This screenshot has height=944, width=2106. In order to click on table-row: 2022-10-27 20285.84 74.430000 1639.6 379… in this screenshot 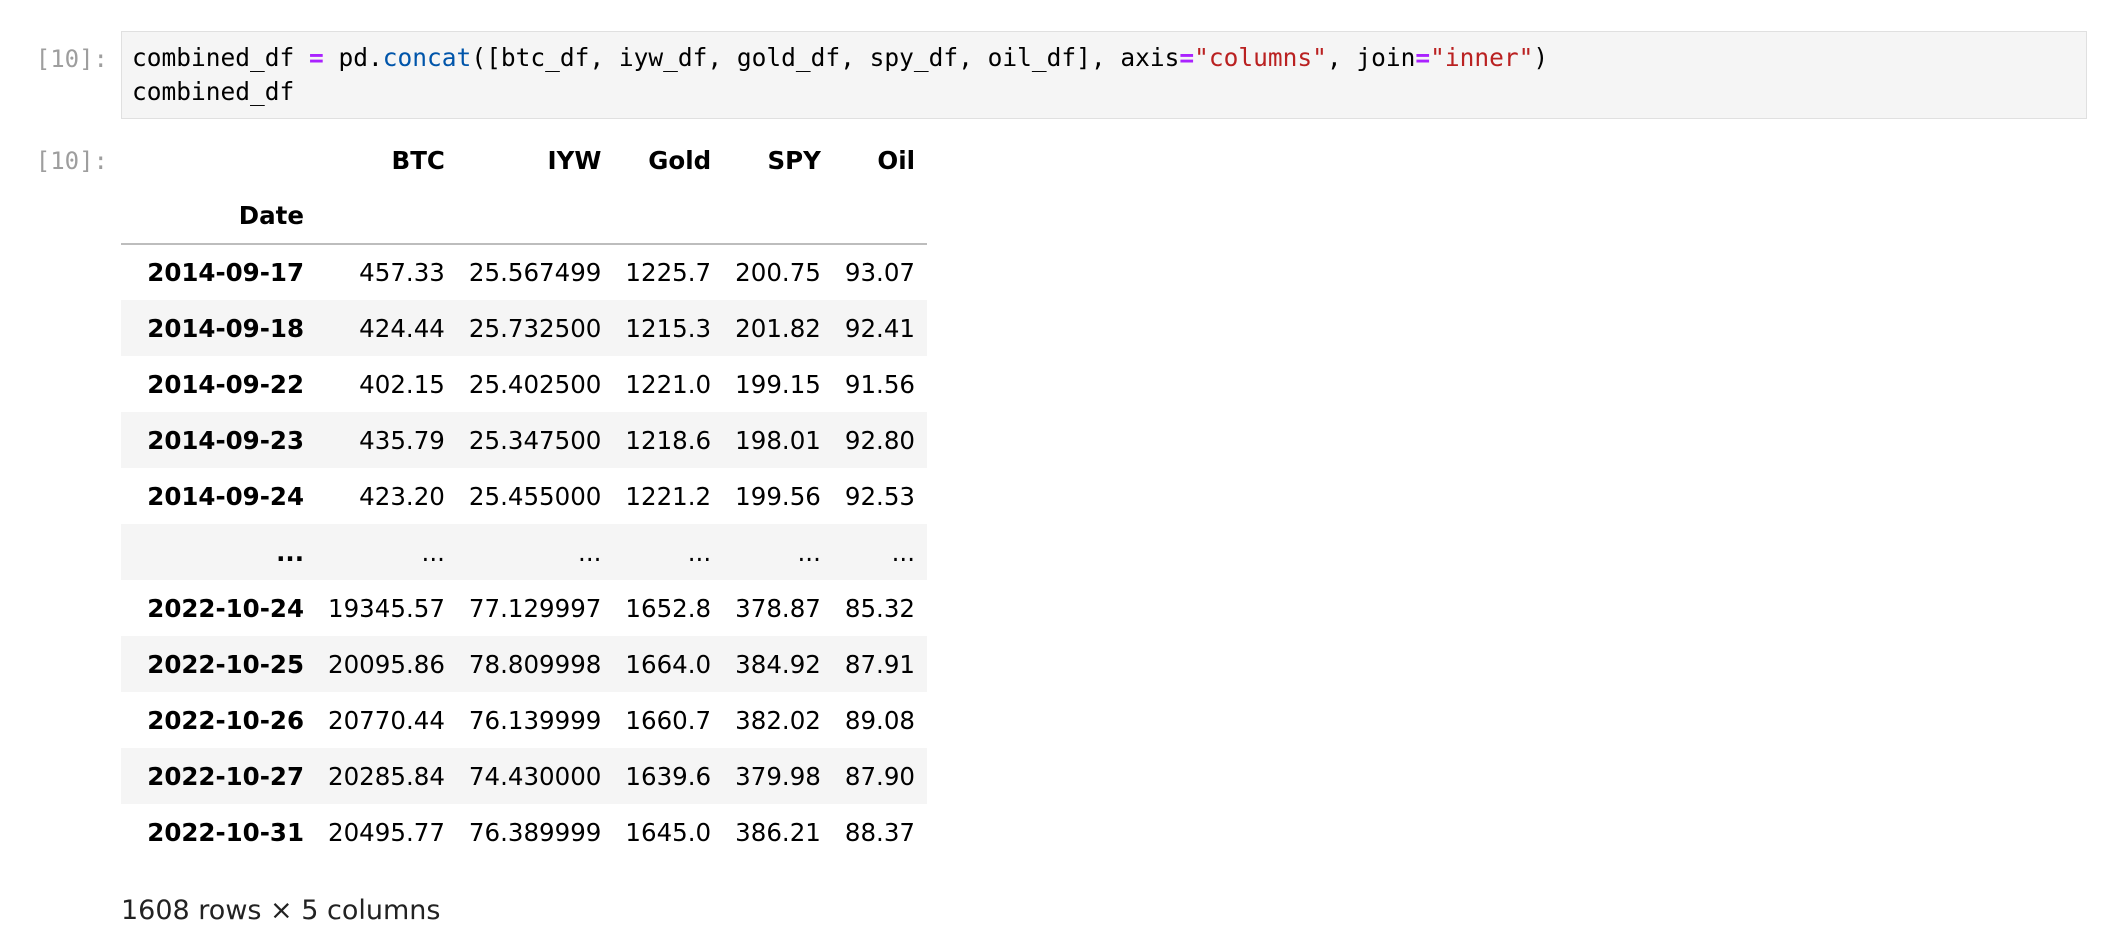, I will do `click(524, 776)`.